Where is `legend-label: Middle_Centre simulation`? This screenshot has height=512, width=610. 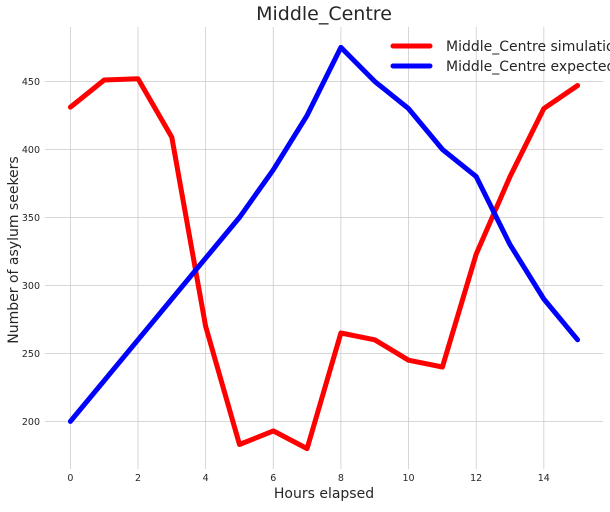 legend-label: Middle_Centre simulation is located at coordinates (528, 47).